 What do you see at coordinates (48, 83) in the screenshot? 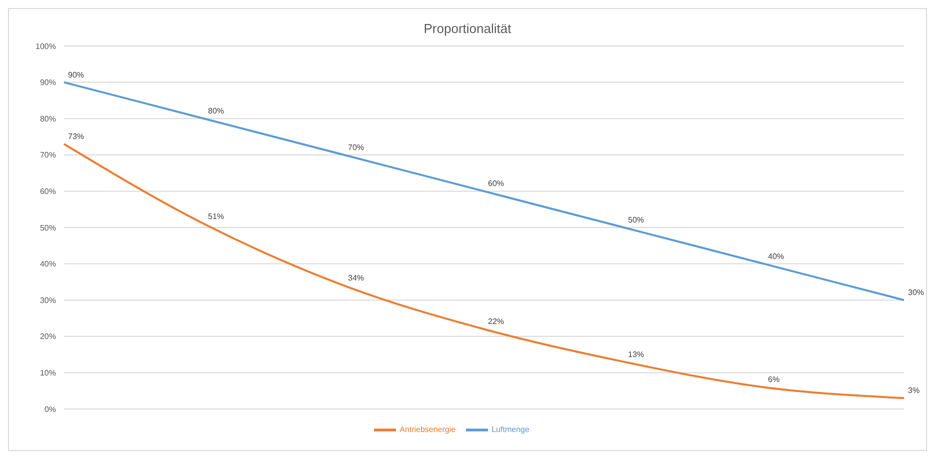
I see `y-tick-label: 90%` at bounding box center [48, 83].